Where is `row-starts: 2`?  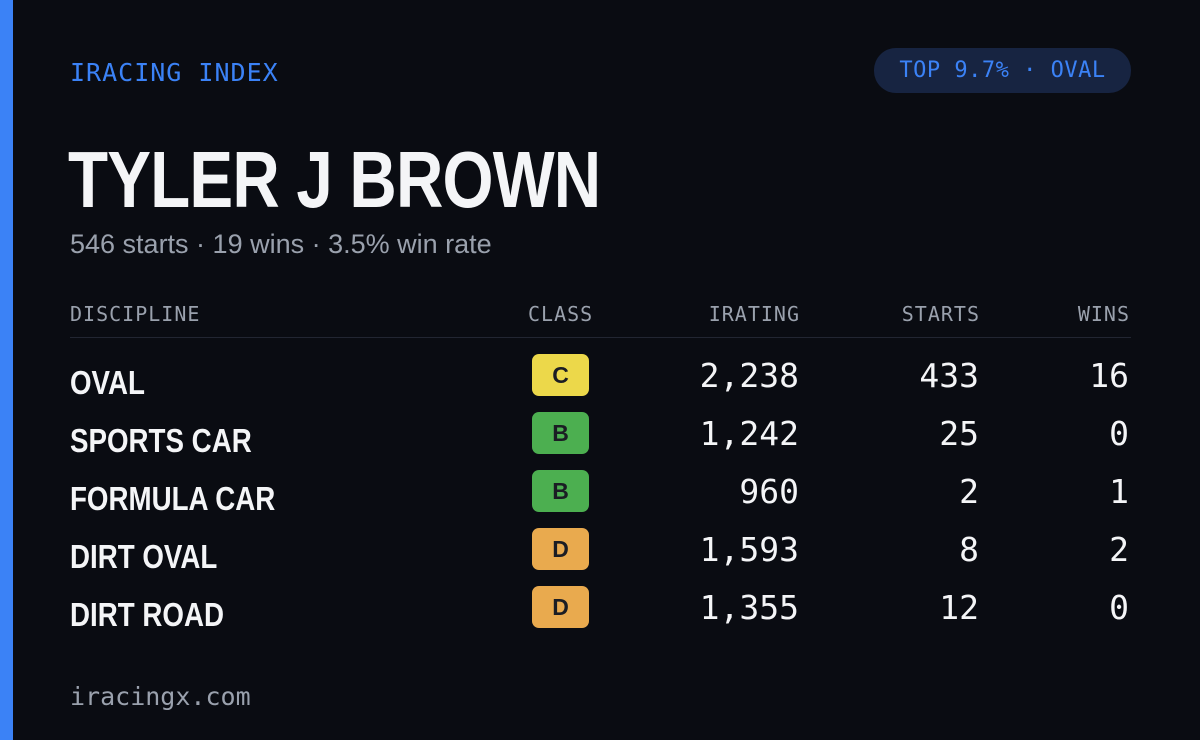 row-starts: 2 is located at coordinates (969, 491).